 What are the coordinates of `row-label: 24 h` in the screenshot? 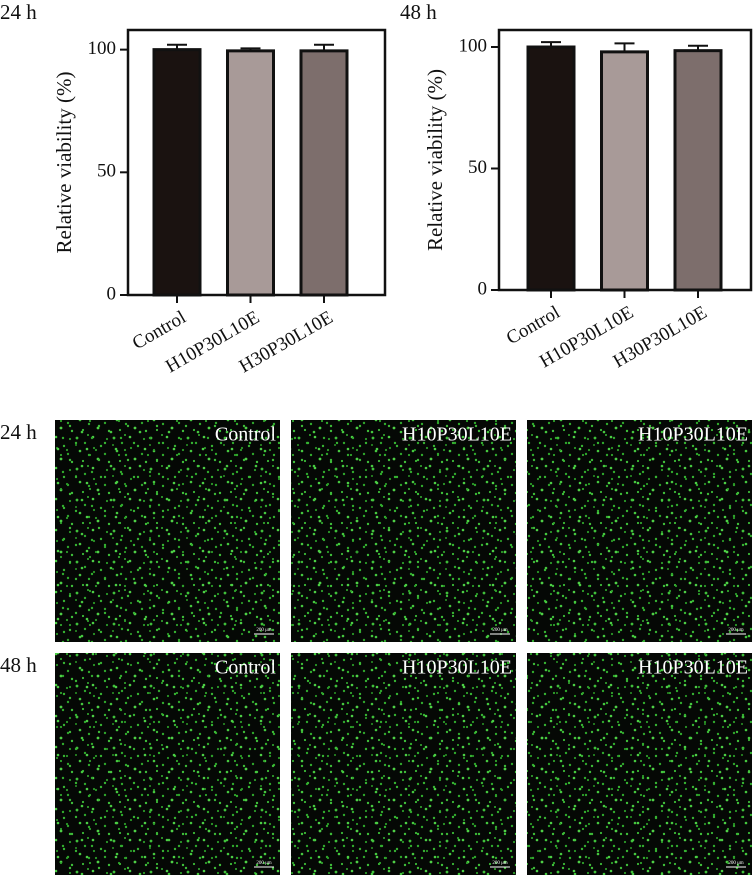 It's located at (18, 432).